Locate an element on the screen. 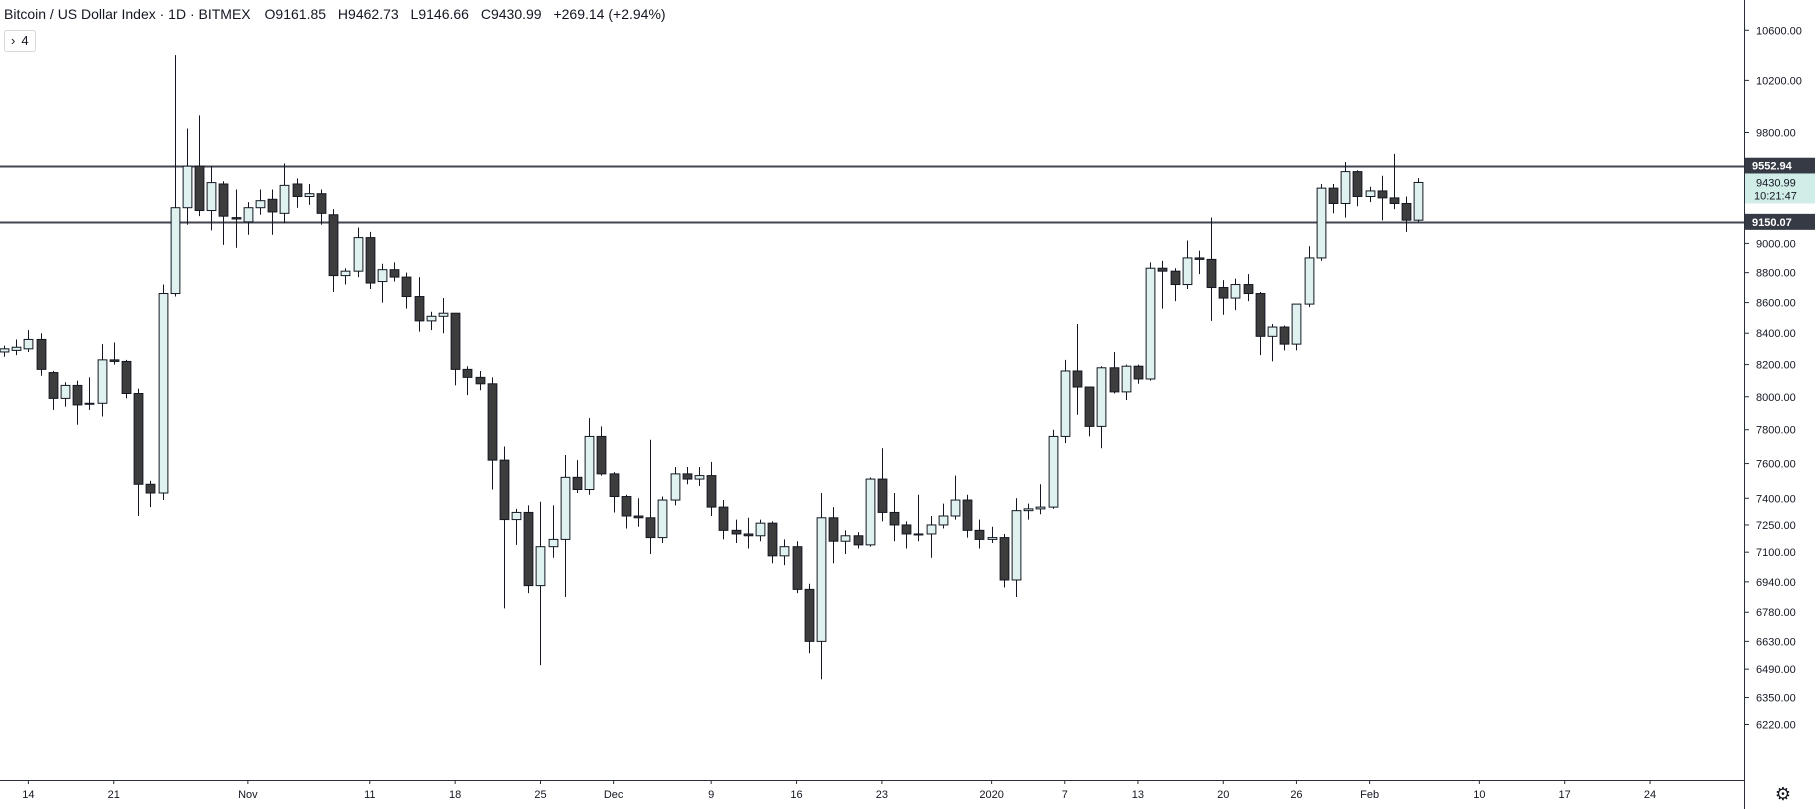 This screenshot has height=809, width=1816. indicator-count: 4 is located at coordinates (25, 40).